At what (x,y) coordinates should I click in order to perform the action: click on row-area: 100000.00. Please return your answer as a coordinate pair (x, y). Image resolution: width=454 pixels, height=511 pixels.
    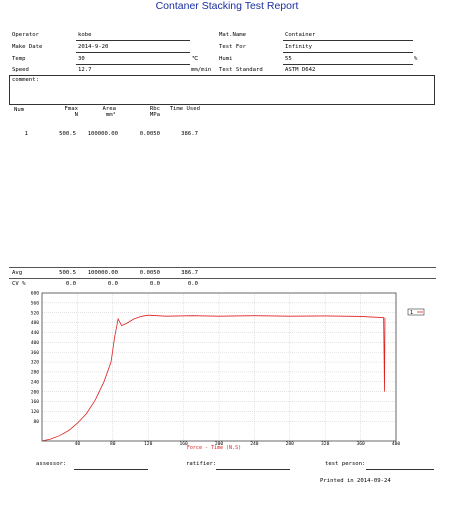
    Looking at the image, I should click on (102, 134).